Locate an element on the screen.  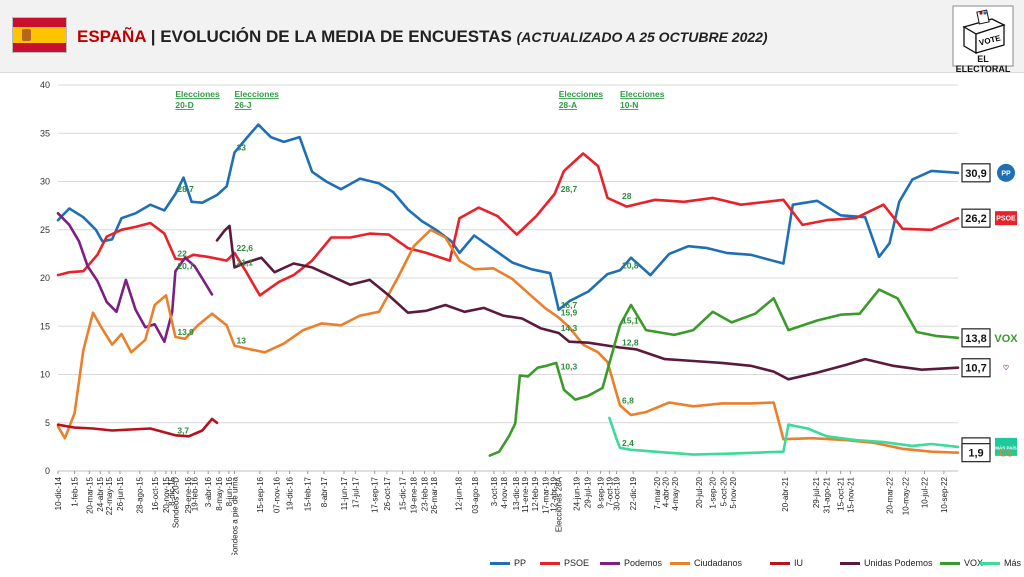
end-badge-value: 13,8 is located at coordinates (975, 339).